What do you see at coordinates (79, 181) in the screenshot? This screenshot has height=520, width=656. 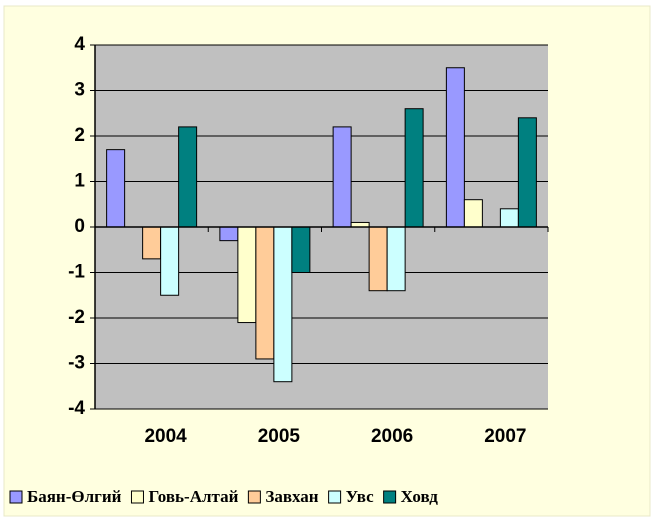 I see `y-tick-label: 1` at bounding box center [79, 181].